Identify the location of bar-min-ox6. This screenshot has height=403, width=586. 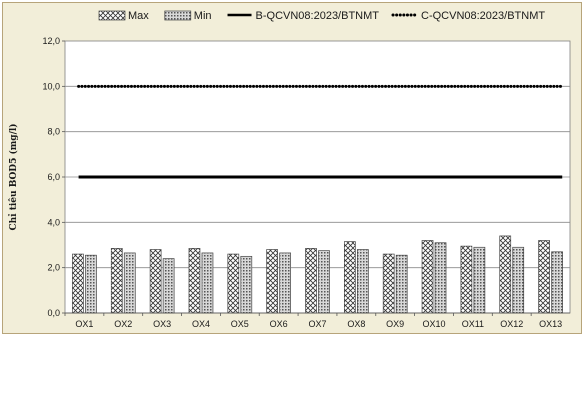
(285, 283).